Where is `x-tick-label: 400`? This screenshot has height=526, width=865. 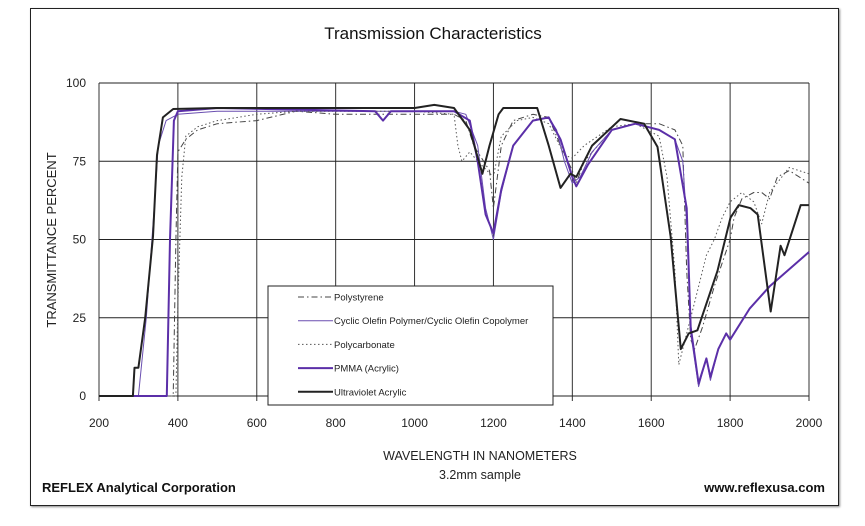 x-tick-label: 400 is located at coordinates (178, 423).